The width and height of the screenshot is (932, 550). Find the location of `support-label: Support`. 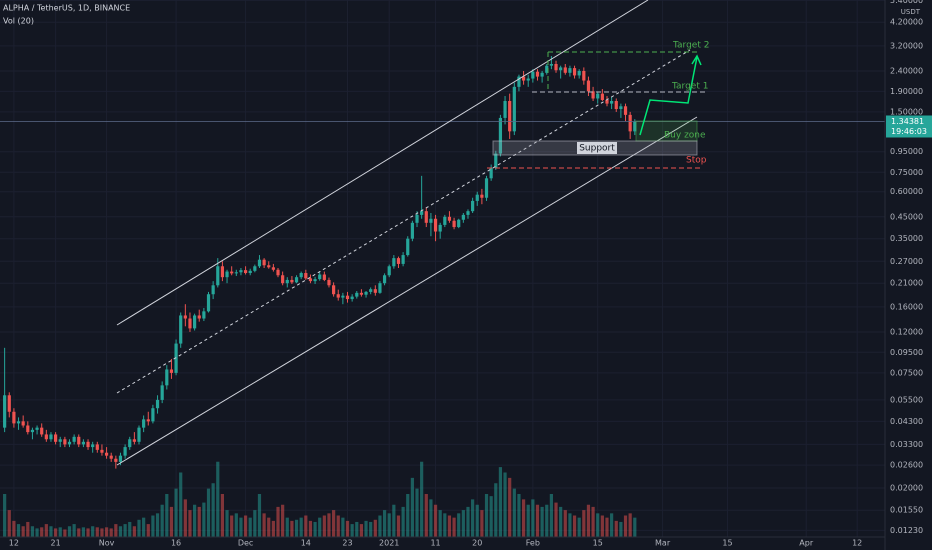

support-label: Support is located at coordinates (597, 149).